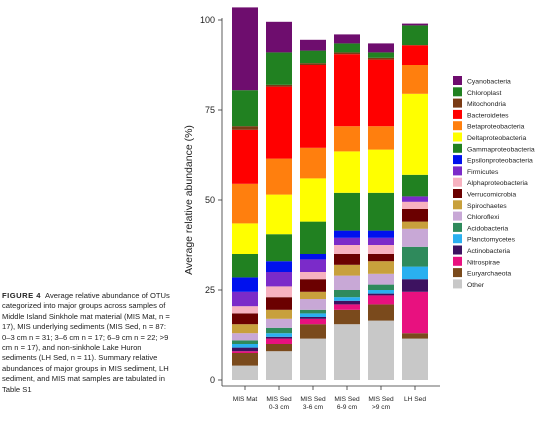 This screenshot has height=427, width=544. I want to click on figure-label: FIGURE 4, so click(22, 295).